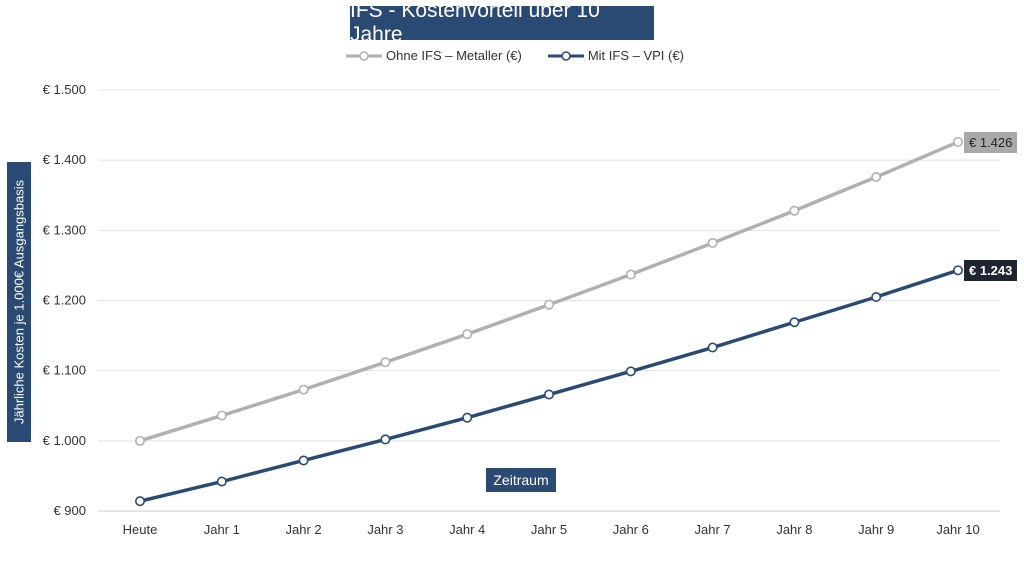 This screenshot has height=574, width=1024. I want to click on legend-item-mit-ifs: Mit IFS – VPI (€), so click(615, 55).